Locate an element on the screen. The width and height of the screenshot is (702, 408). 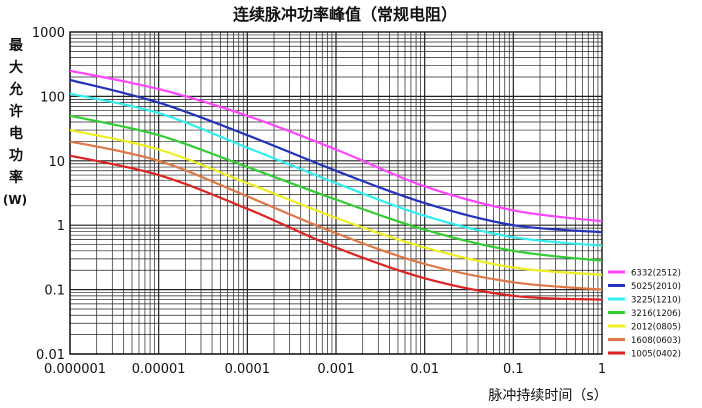
y-tick-label: 1 is located at coordinates (61, 226).